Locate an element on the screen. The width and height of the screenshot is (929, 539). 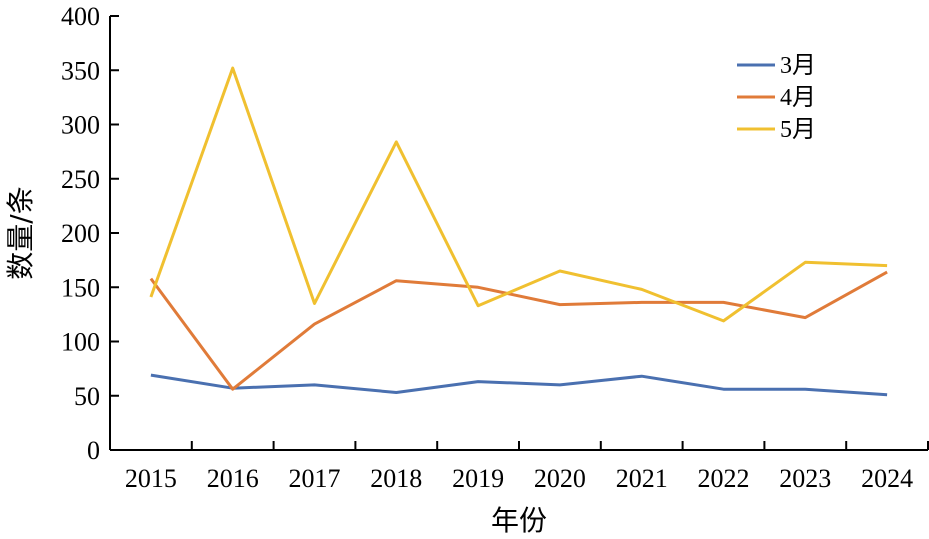
y-tick-label: 400 is located at coordinates (80, 16).